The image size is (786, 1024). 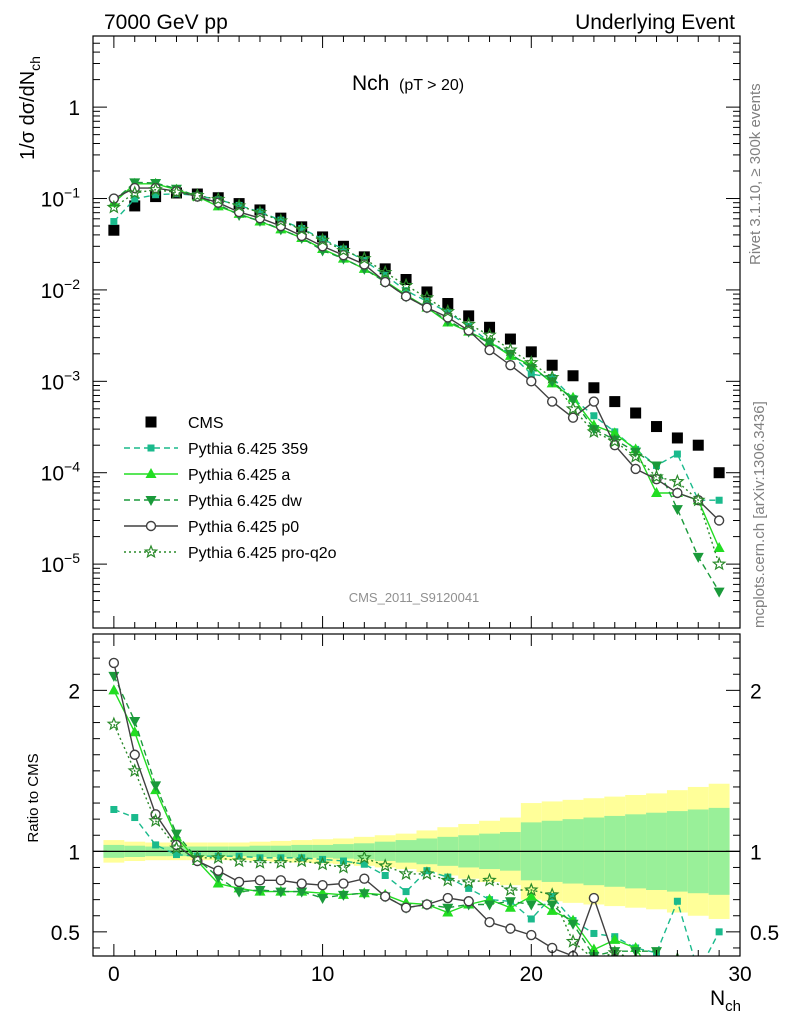 I want to click on ratio-y-axis-label: Ratio to CMS, so click(x=33, y=797).